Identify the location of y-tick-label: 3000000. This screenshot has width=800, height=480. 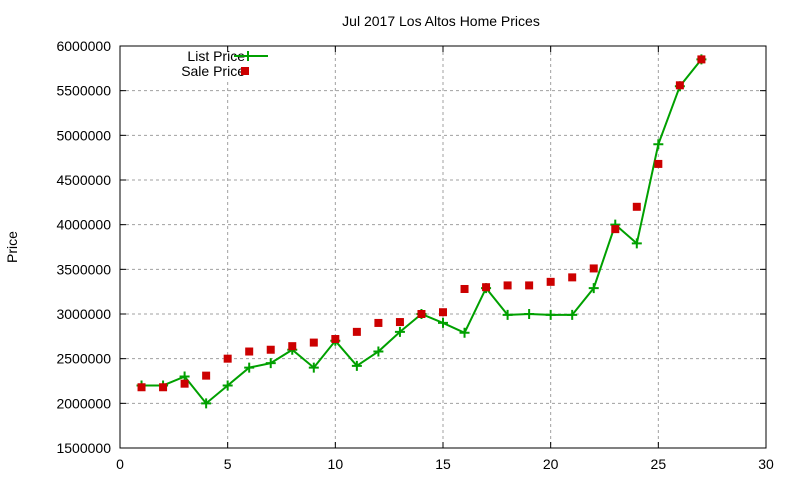
(83, 314).